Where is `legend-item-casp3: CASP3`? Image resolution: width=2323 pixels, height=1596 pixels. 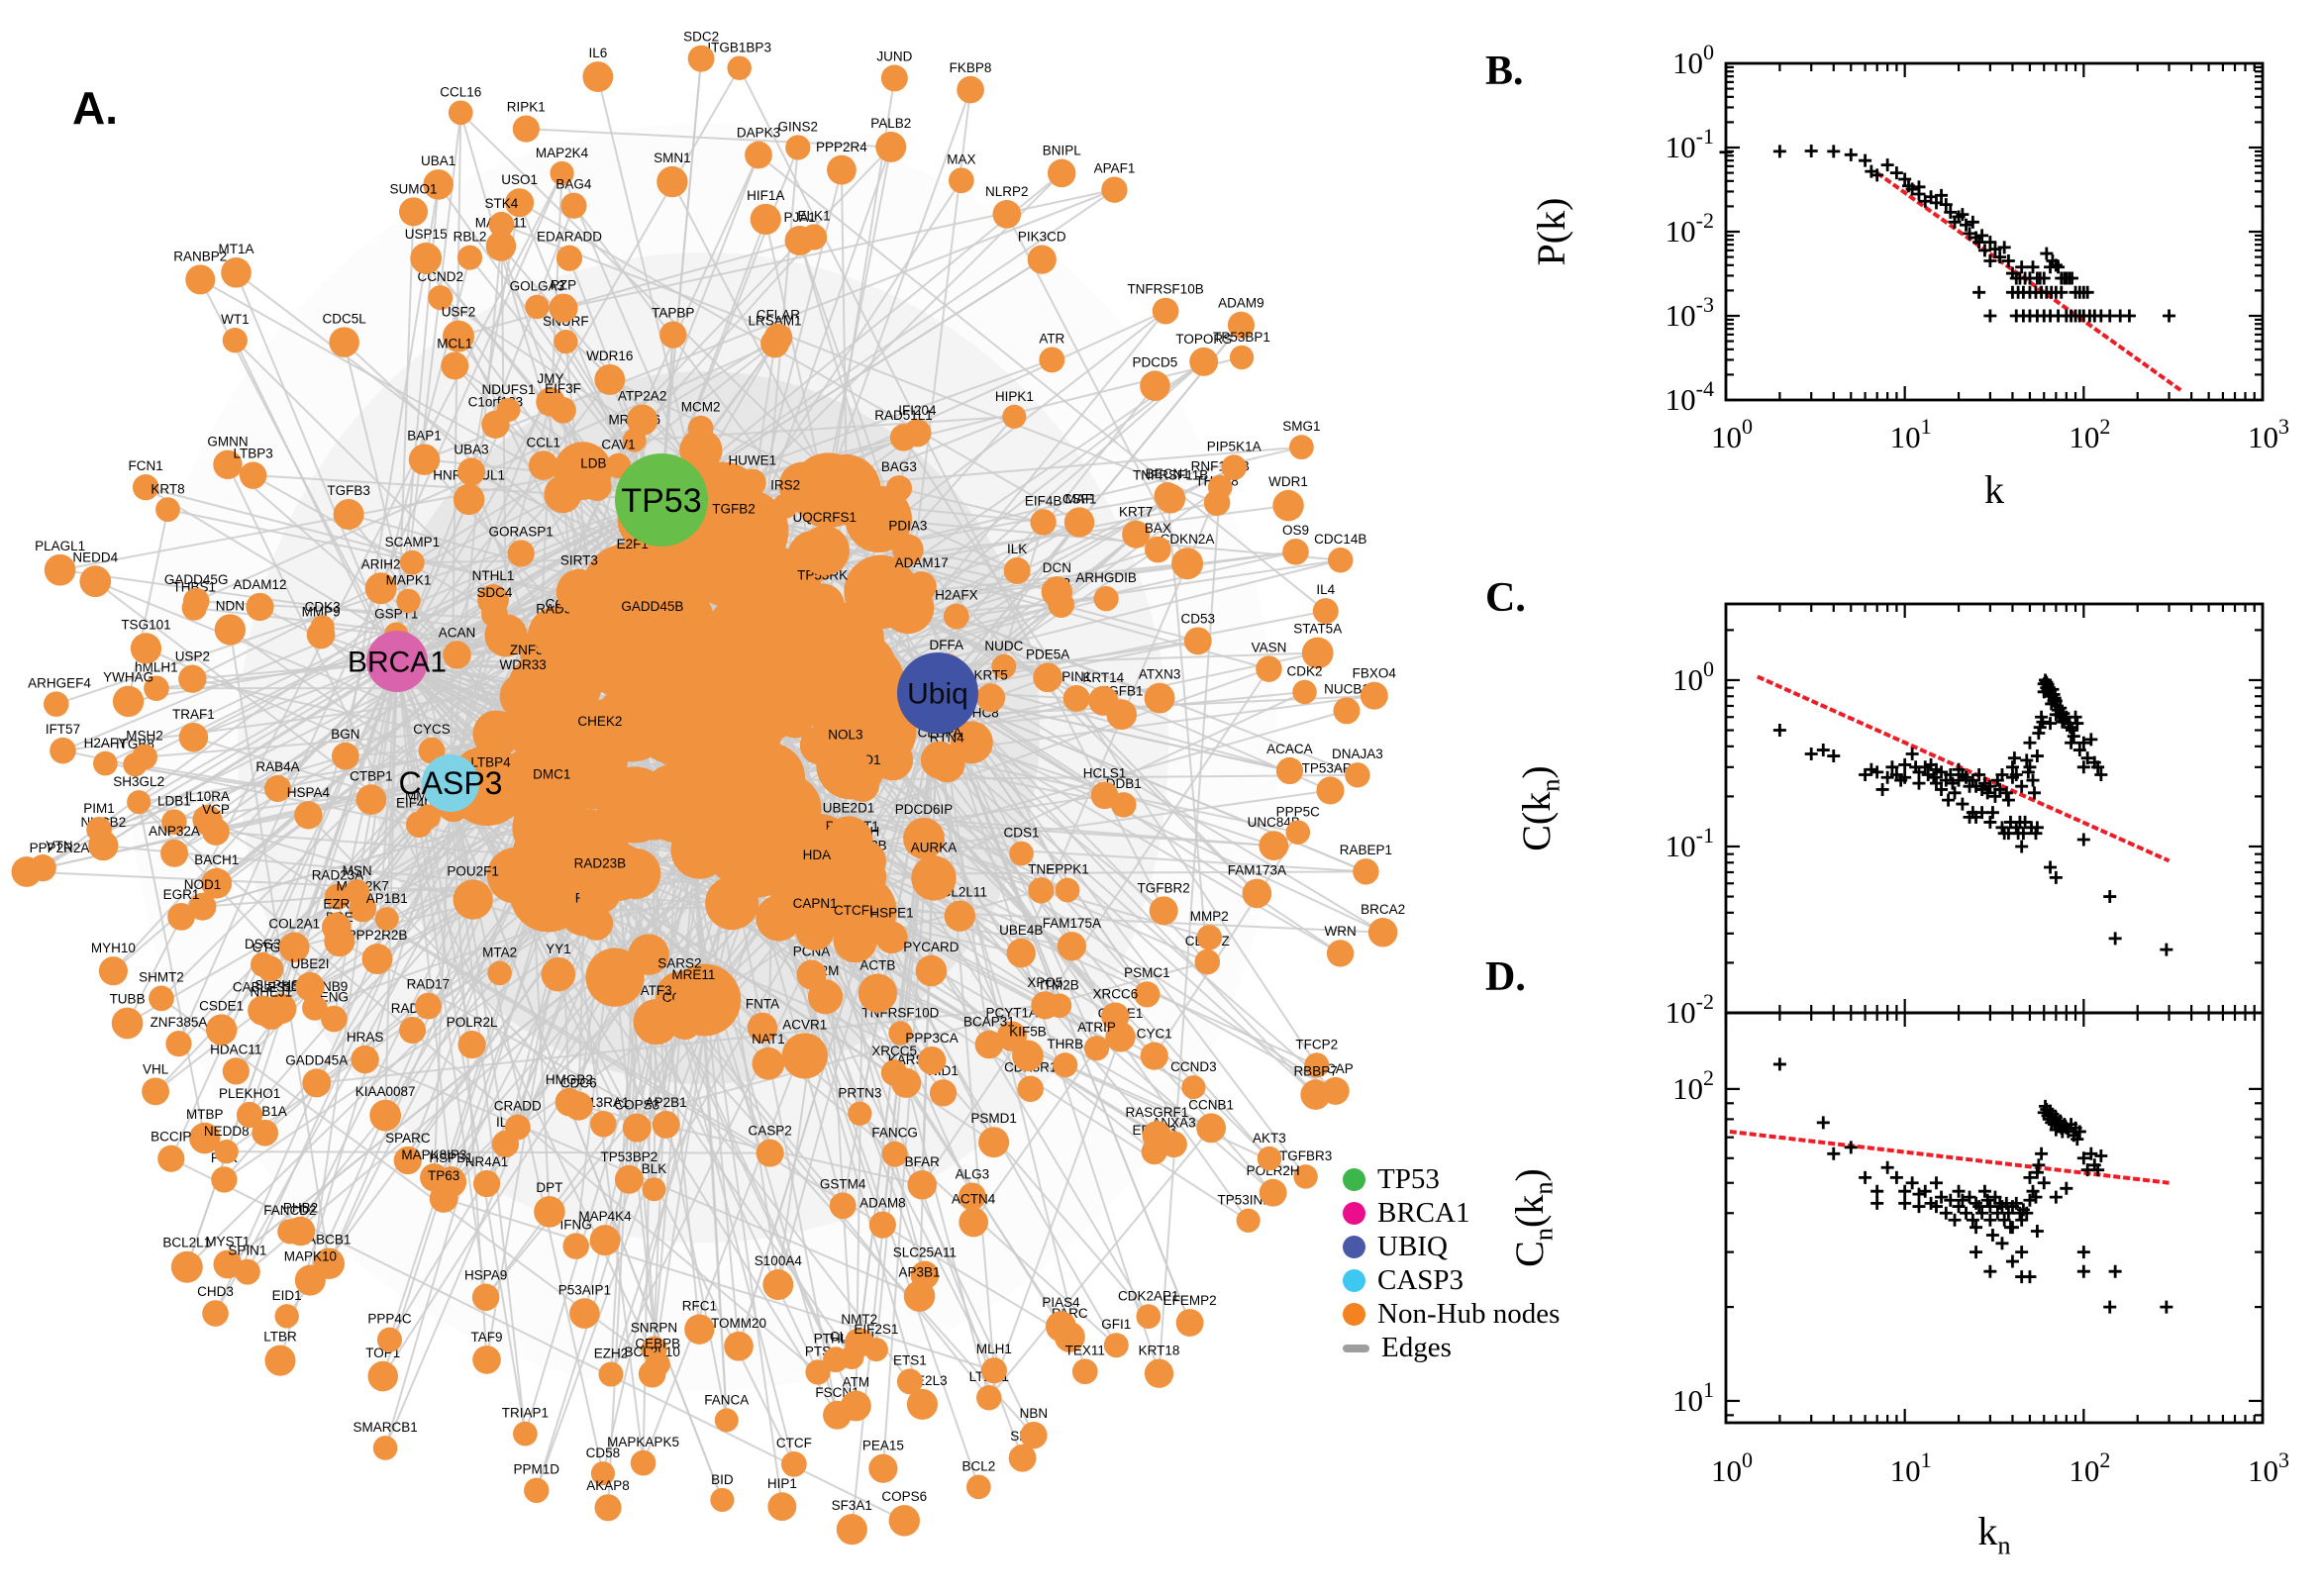 legend-item-casp3: CASP3 is located at coordinates (1452, 1281).